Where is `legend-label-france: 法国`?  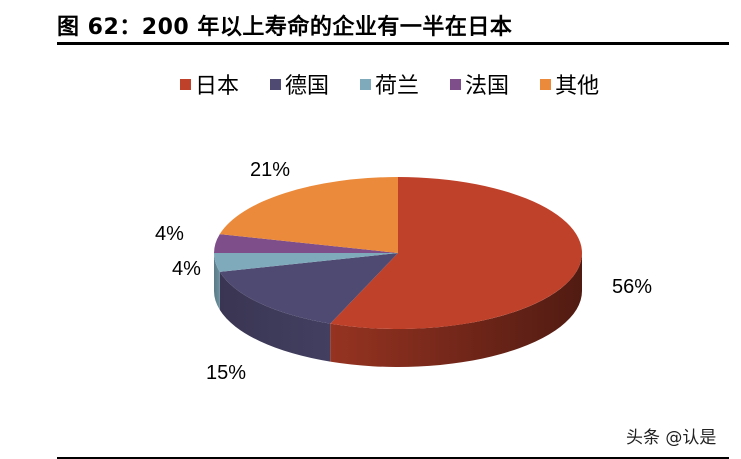
legend-label-france: 法国 is located at coordinates (487, 86).